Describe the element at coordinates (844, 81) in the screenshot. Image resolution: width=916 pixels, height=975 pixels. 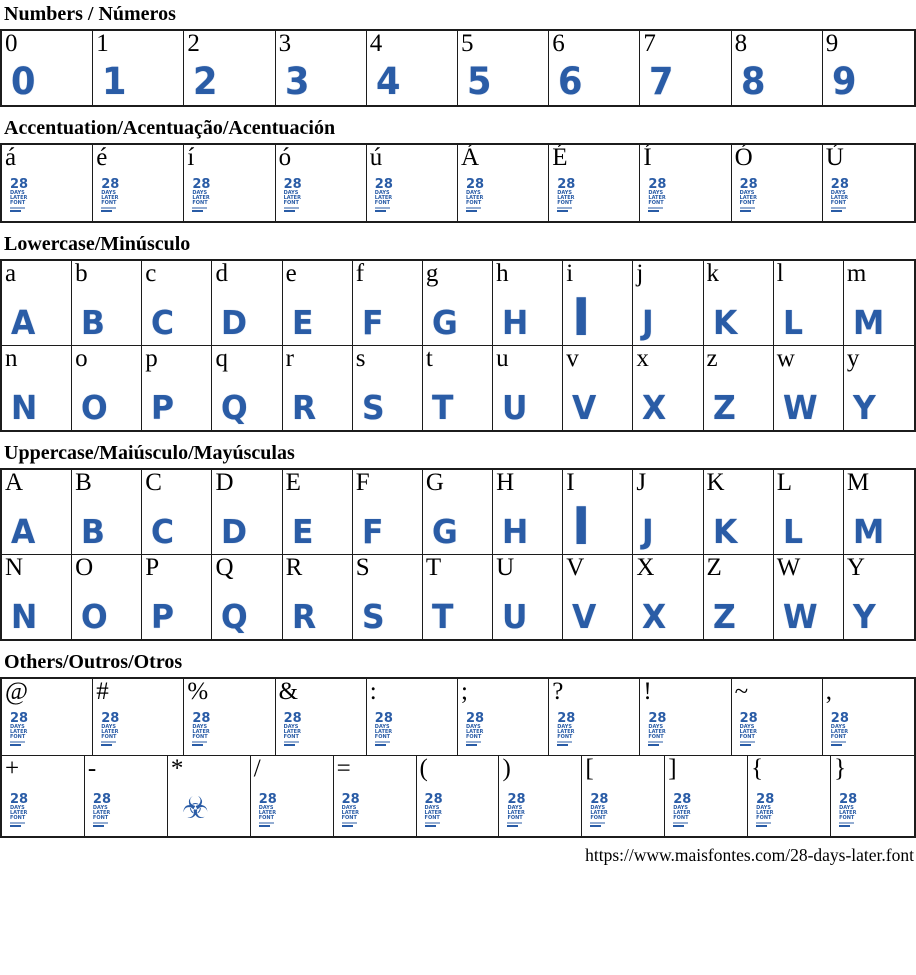
I see `font-glyph: 9` at that location.